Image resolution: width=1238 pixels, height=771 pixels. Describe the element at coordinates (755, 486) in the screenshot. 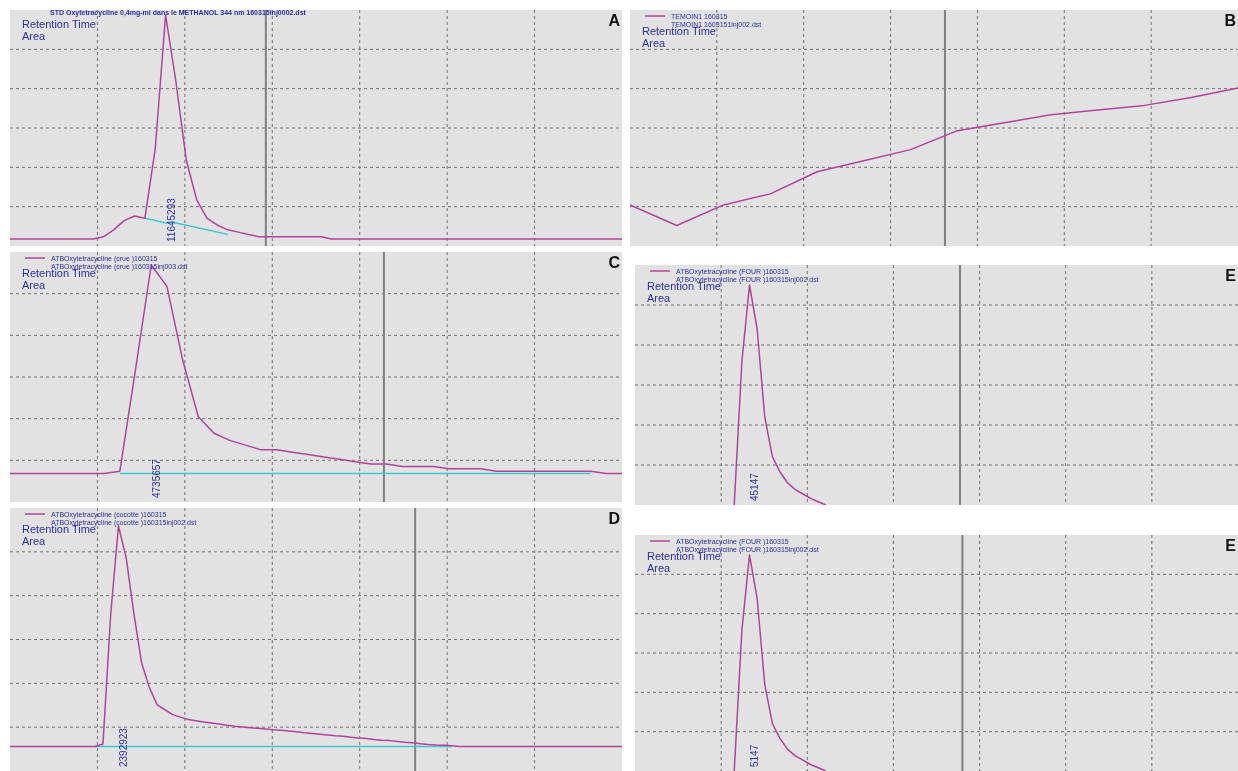

I see `annotation: 45147` at that location.